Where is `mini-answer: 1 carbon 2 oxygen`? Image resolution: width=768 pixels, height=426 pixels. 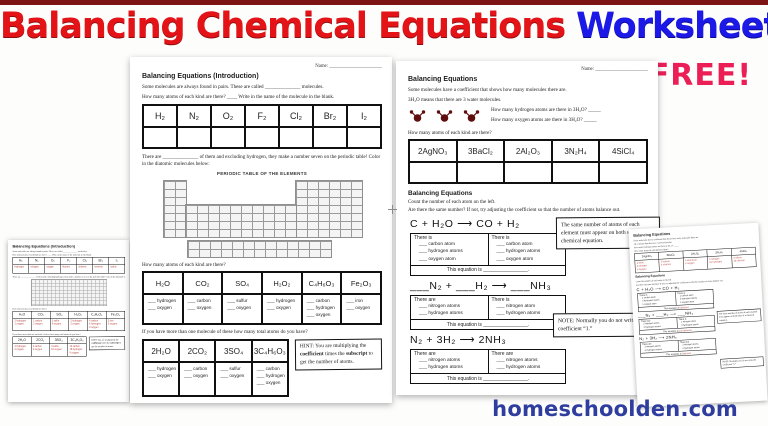 mini-answer: 1 carbon 2 oxygen is located at coordinates (40, 324).